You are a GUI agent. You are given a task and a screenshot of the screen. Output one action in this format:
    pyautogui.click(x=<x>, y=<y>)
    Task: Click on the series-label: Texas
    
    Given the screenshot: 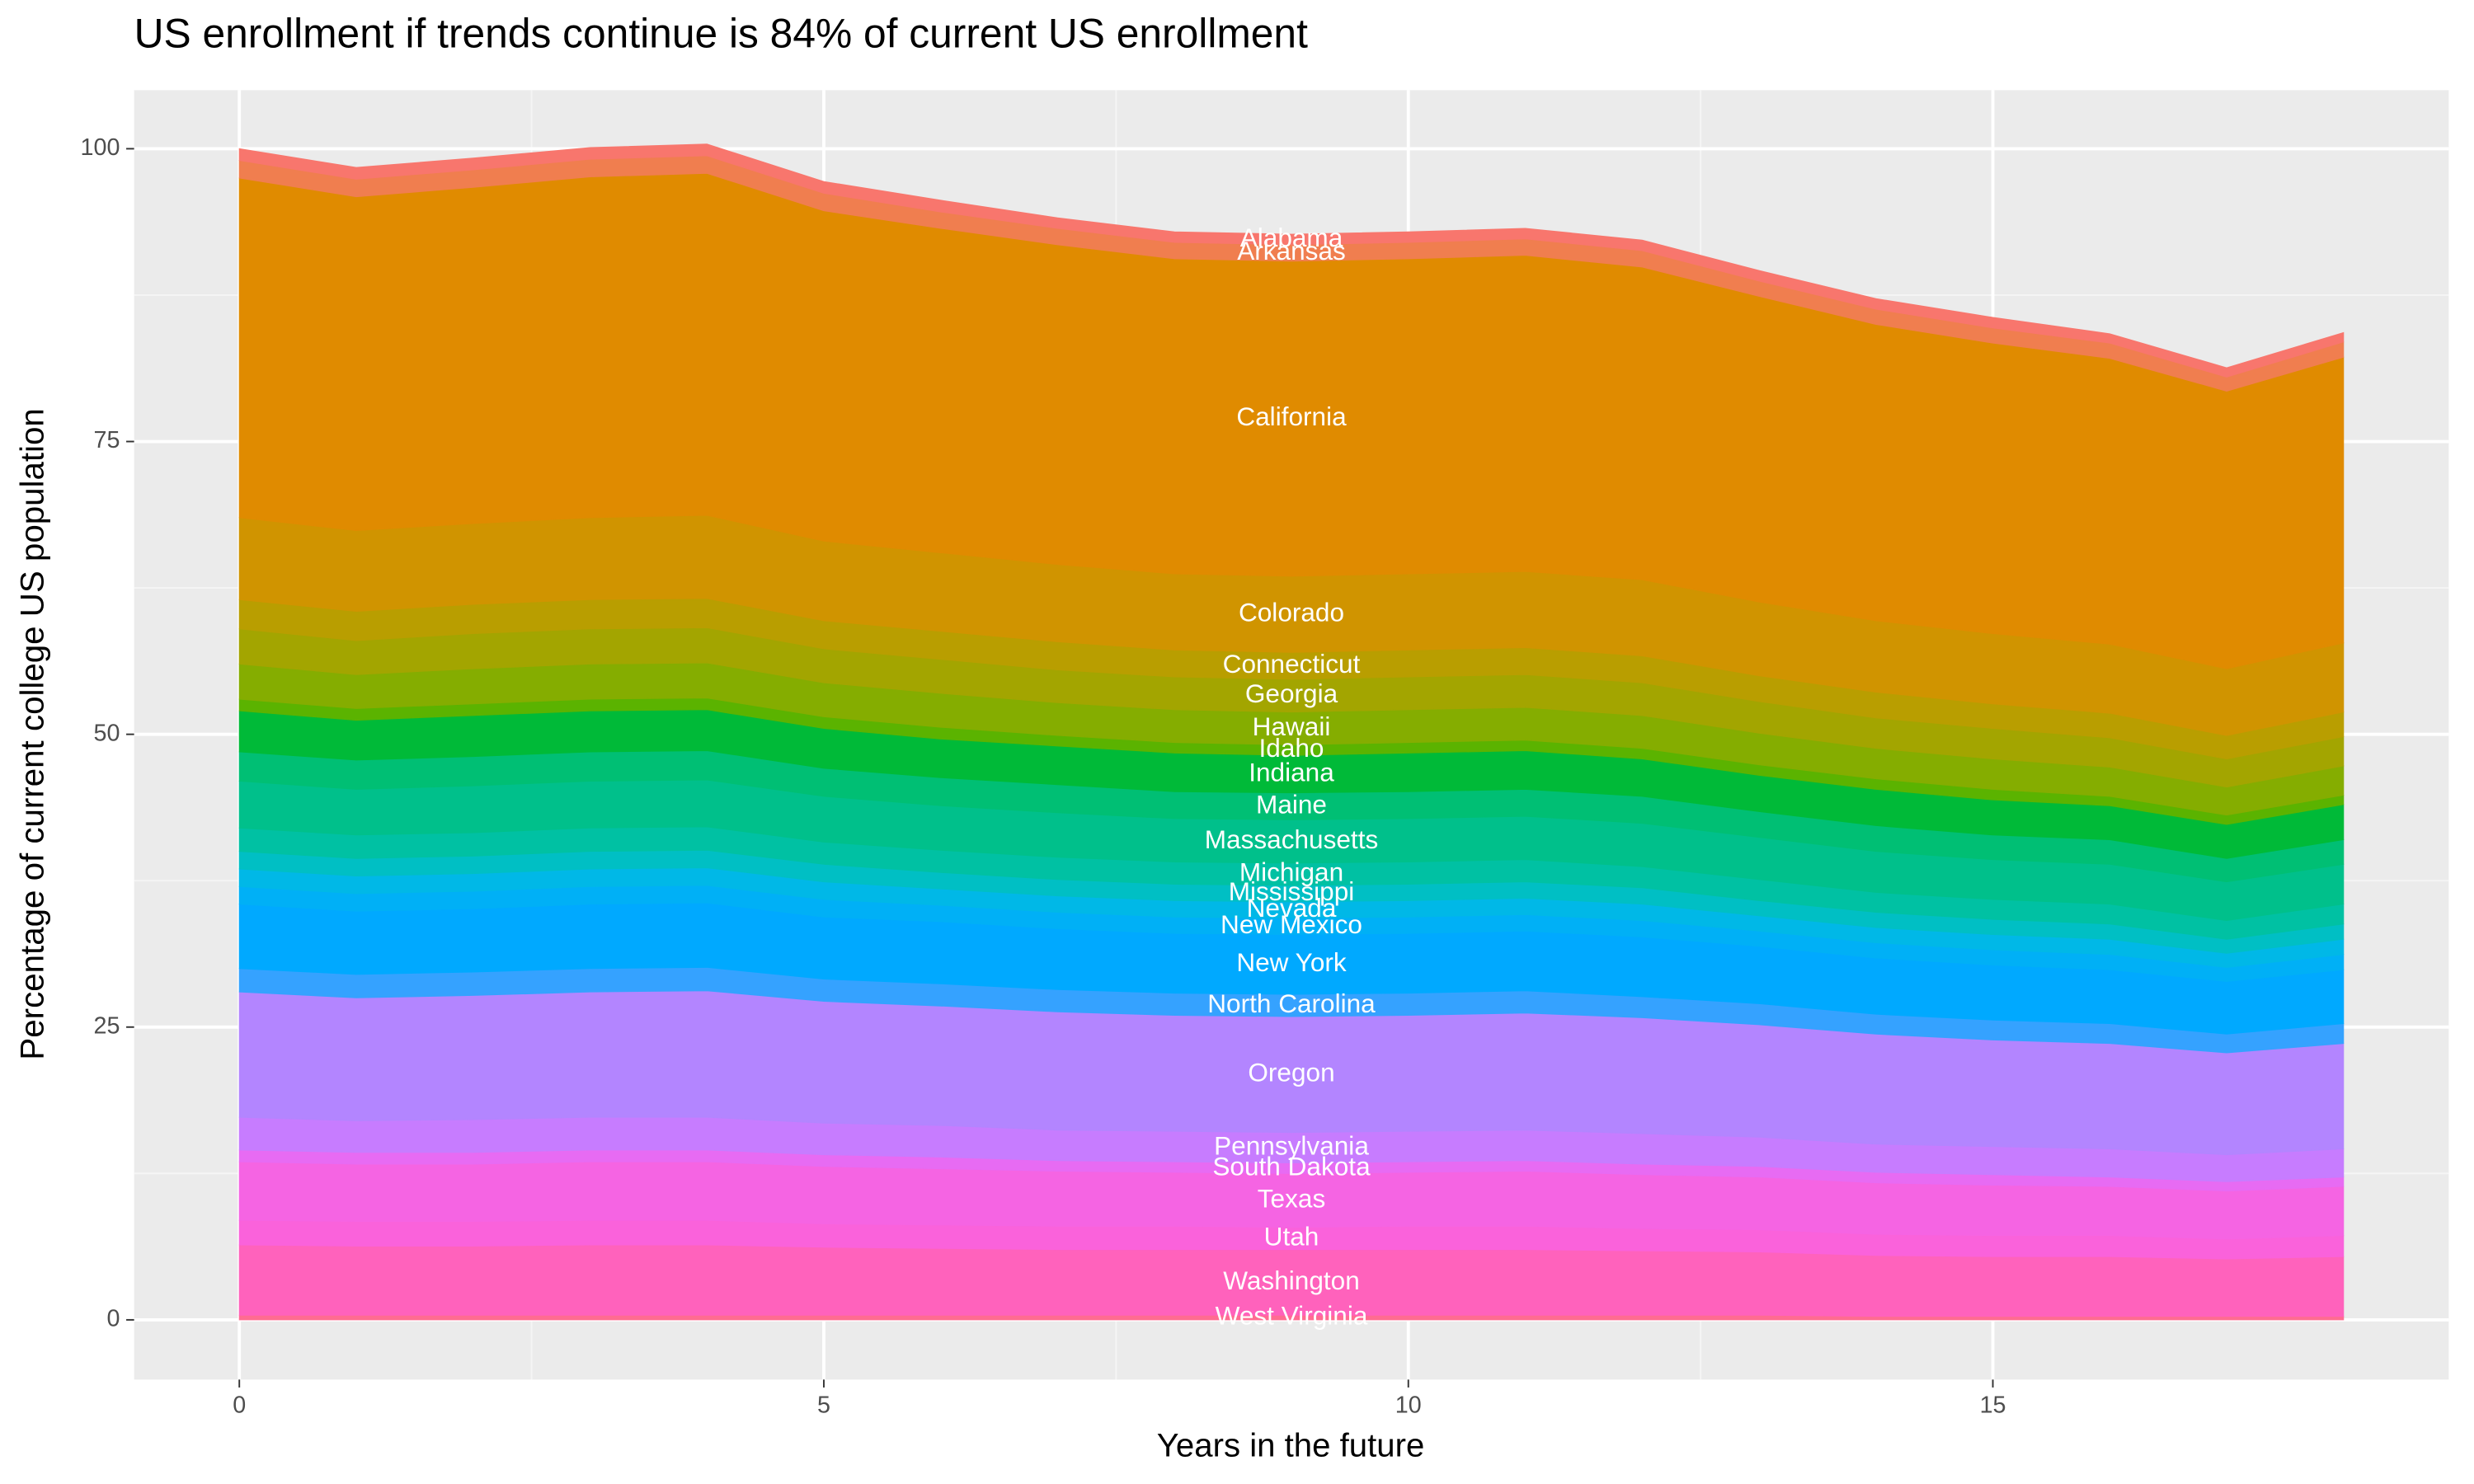 What is the action you would take?
    pyautogui.click(x=1291, y=1198)
    